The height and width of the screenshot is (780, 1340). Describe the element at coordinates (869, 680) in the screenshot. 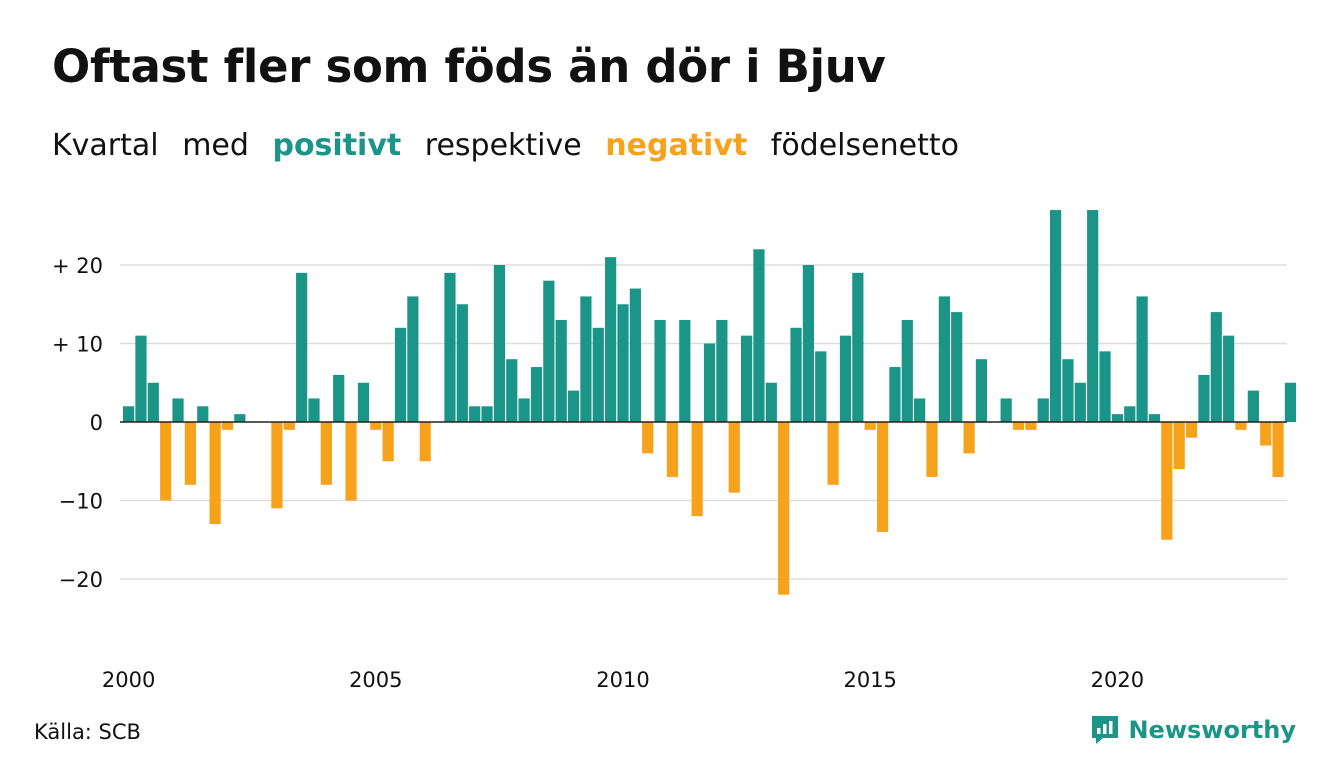

I see `x-tick-label: 2015` at that location.